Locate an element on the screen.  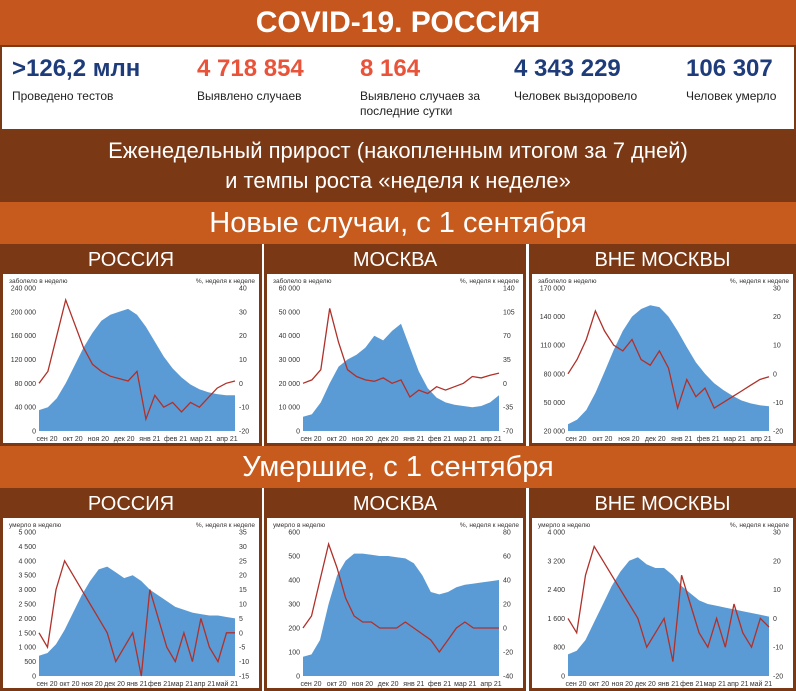
left-tick-label: 600 is located at coordinates (294, 533).